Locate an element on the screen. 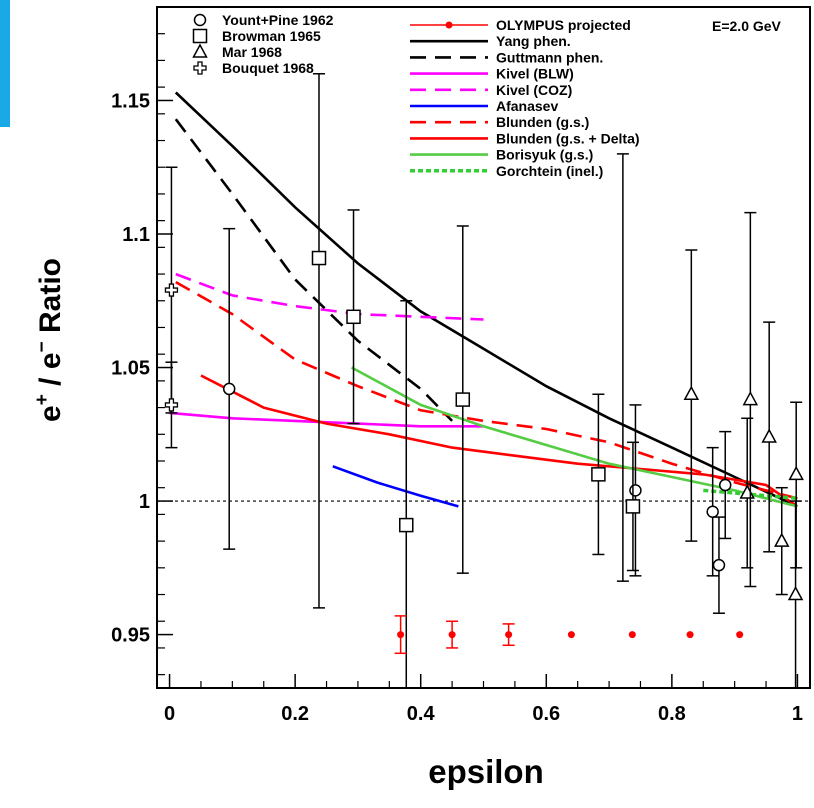  y-axis-label-part-ratio: Ratio is located at coordinates (50, 299).